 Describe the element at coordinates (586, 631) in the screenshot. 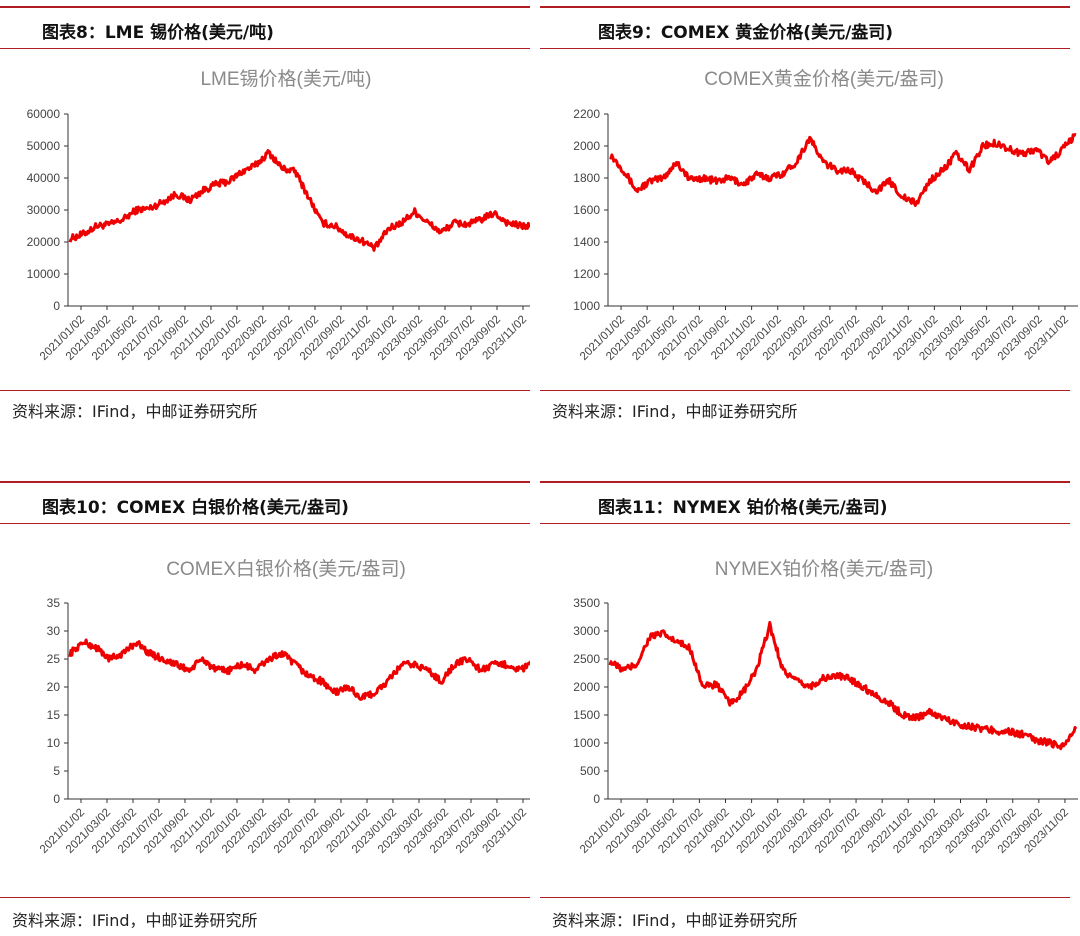

I see `y-tick-label: 3000` at that location.